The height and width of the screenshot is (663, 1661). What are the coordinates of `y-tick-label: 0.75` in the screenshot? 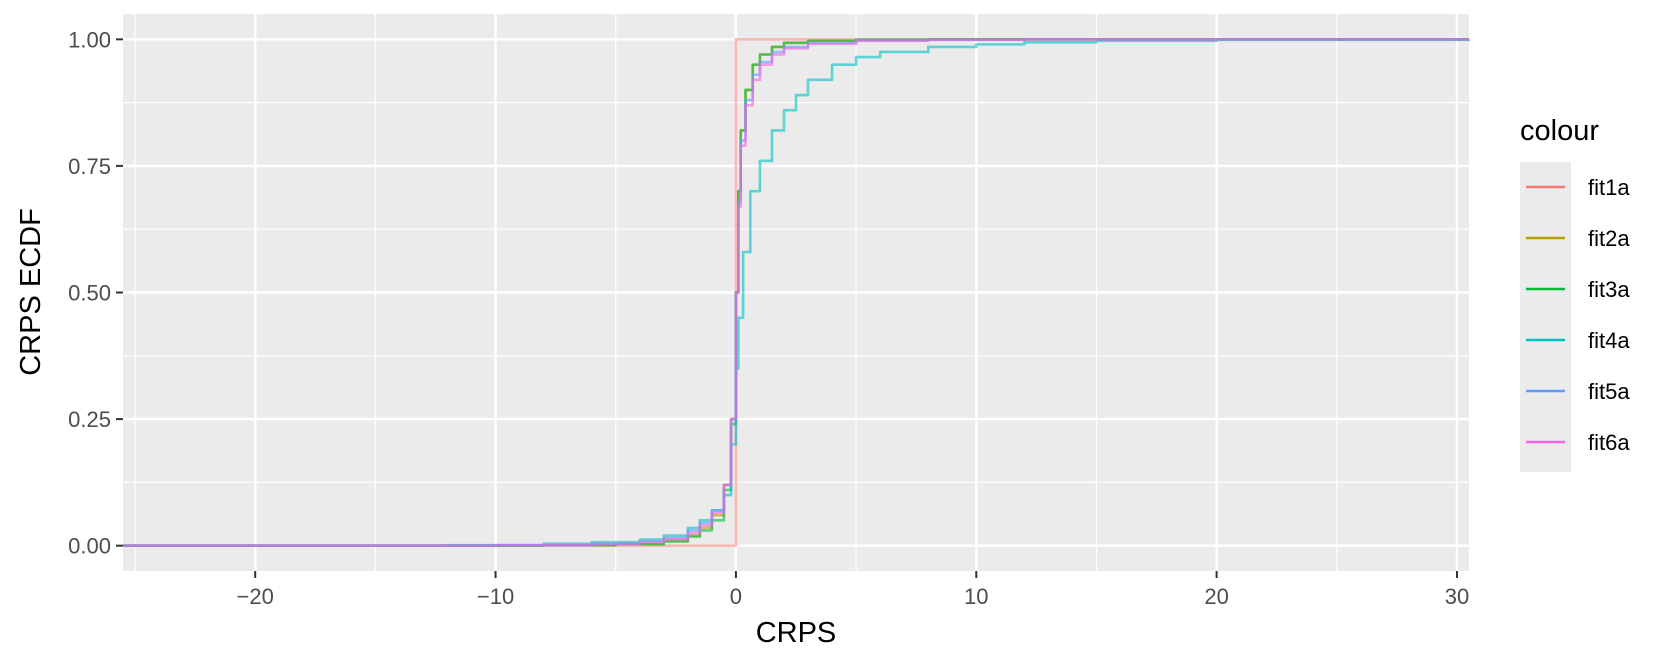 It's located at (89, 166).